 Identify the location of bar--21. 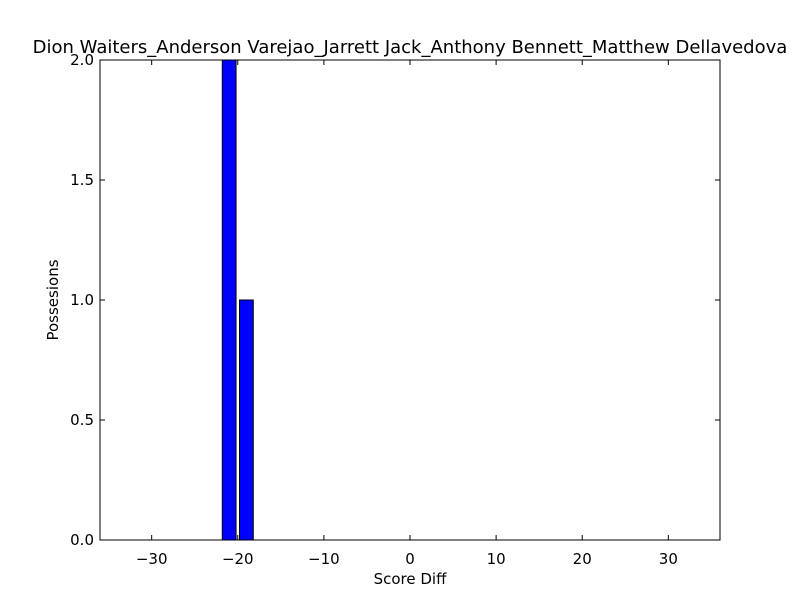
(229, 300).